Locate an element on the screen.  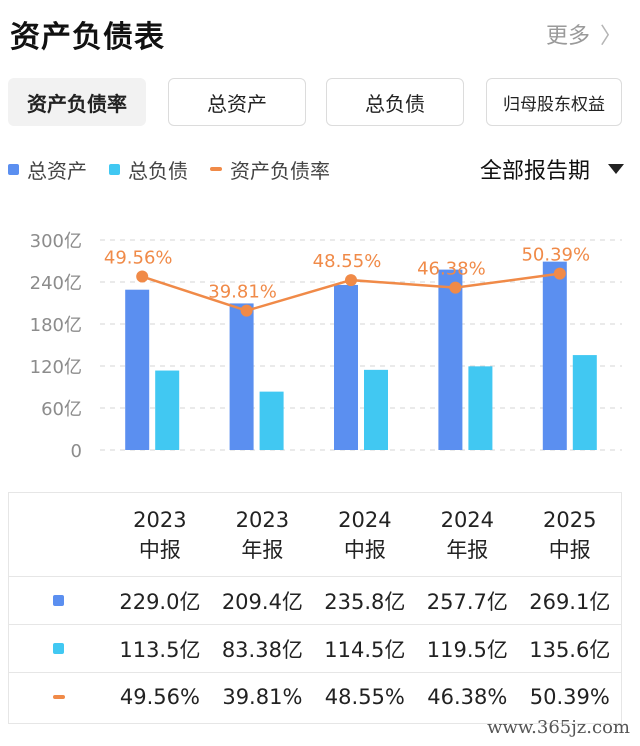
legend-label: 总资产 is located at coordinates (57, 170).